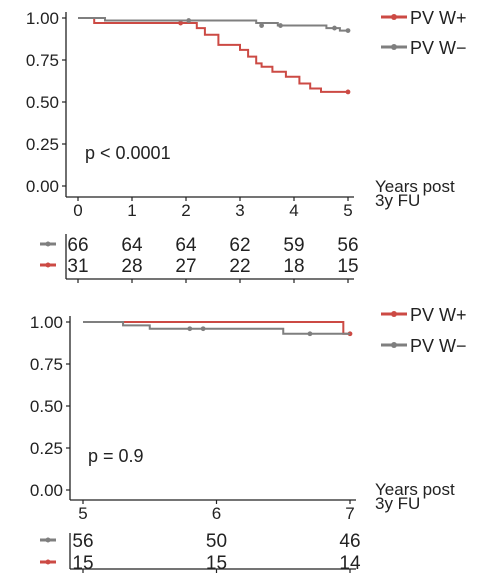 The image size is (486, 575). Describe the element at coordinates (200, 552) in the screenshot. I see `risk-table: 56 50 46 15 15 14` at that location.